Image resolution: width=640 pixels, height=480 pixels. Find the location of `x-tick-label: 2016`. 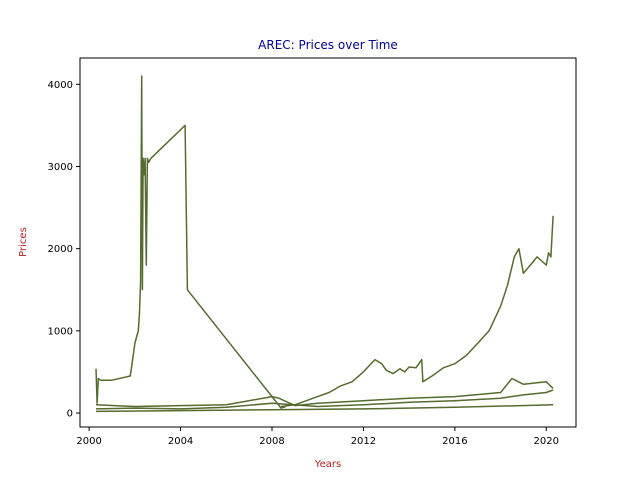

x-tick-label: 2016 is located at coordinates (454, 441).